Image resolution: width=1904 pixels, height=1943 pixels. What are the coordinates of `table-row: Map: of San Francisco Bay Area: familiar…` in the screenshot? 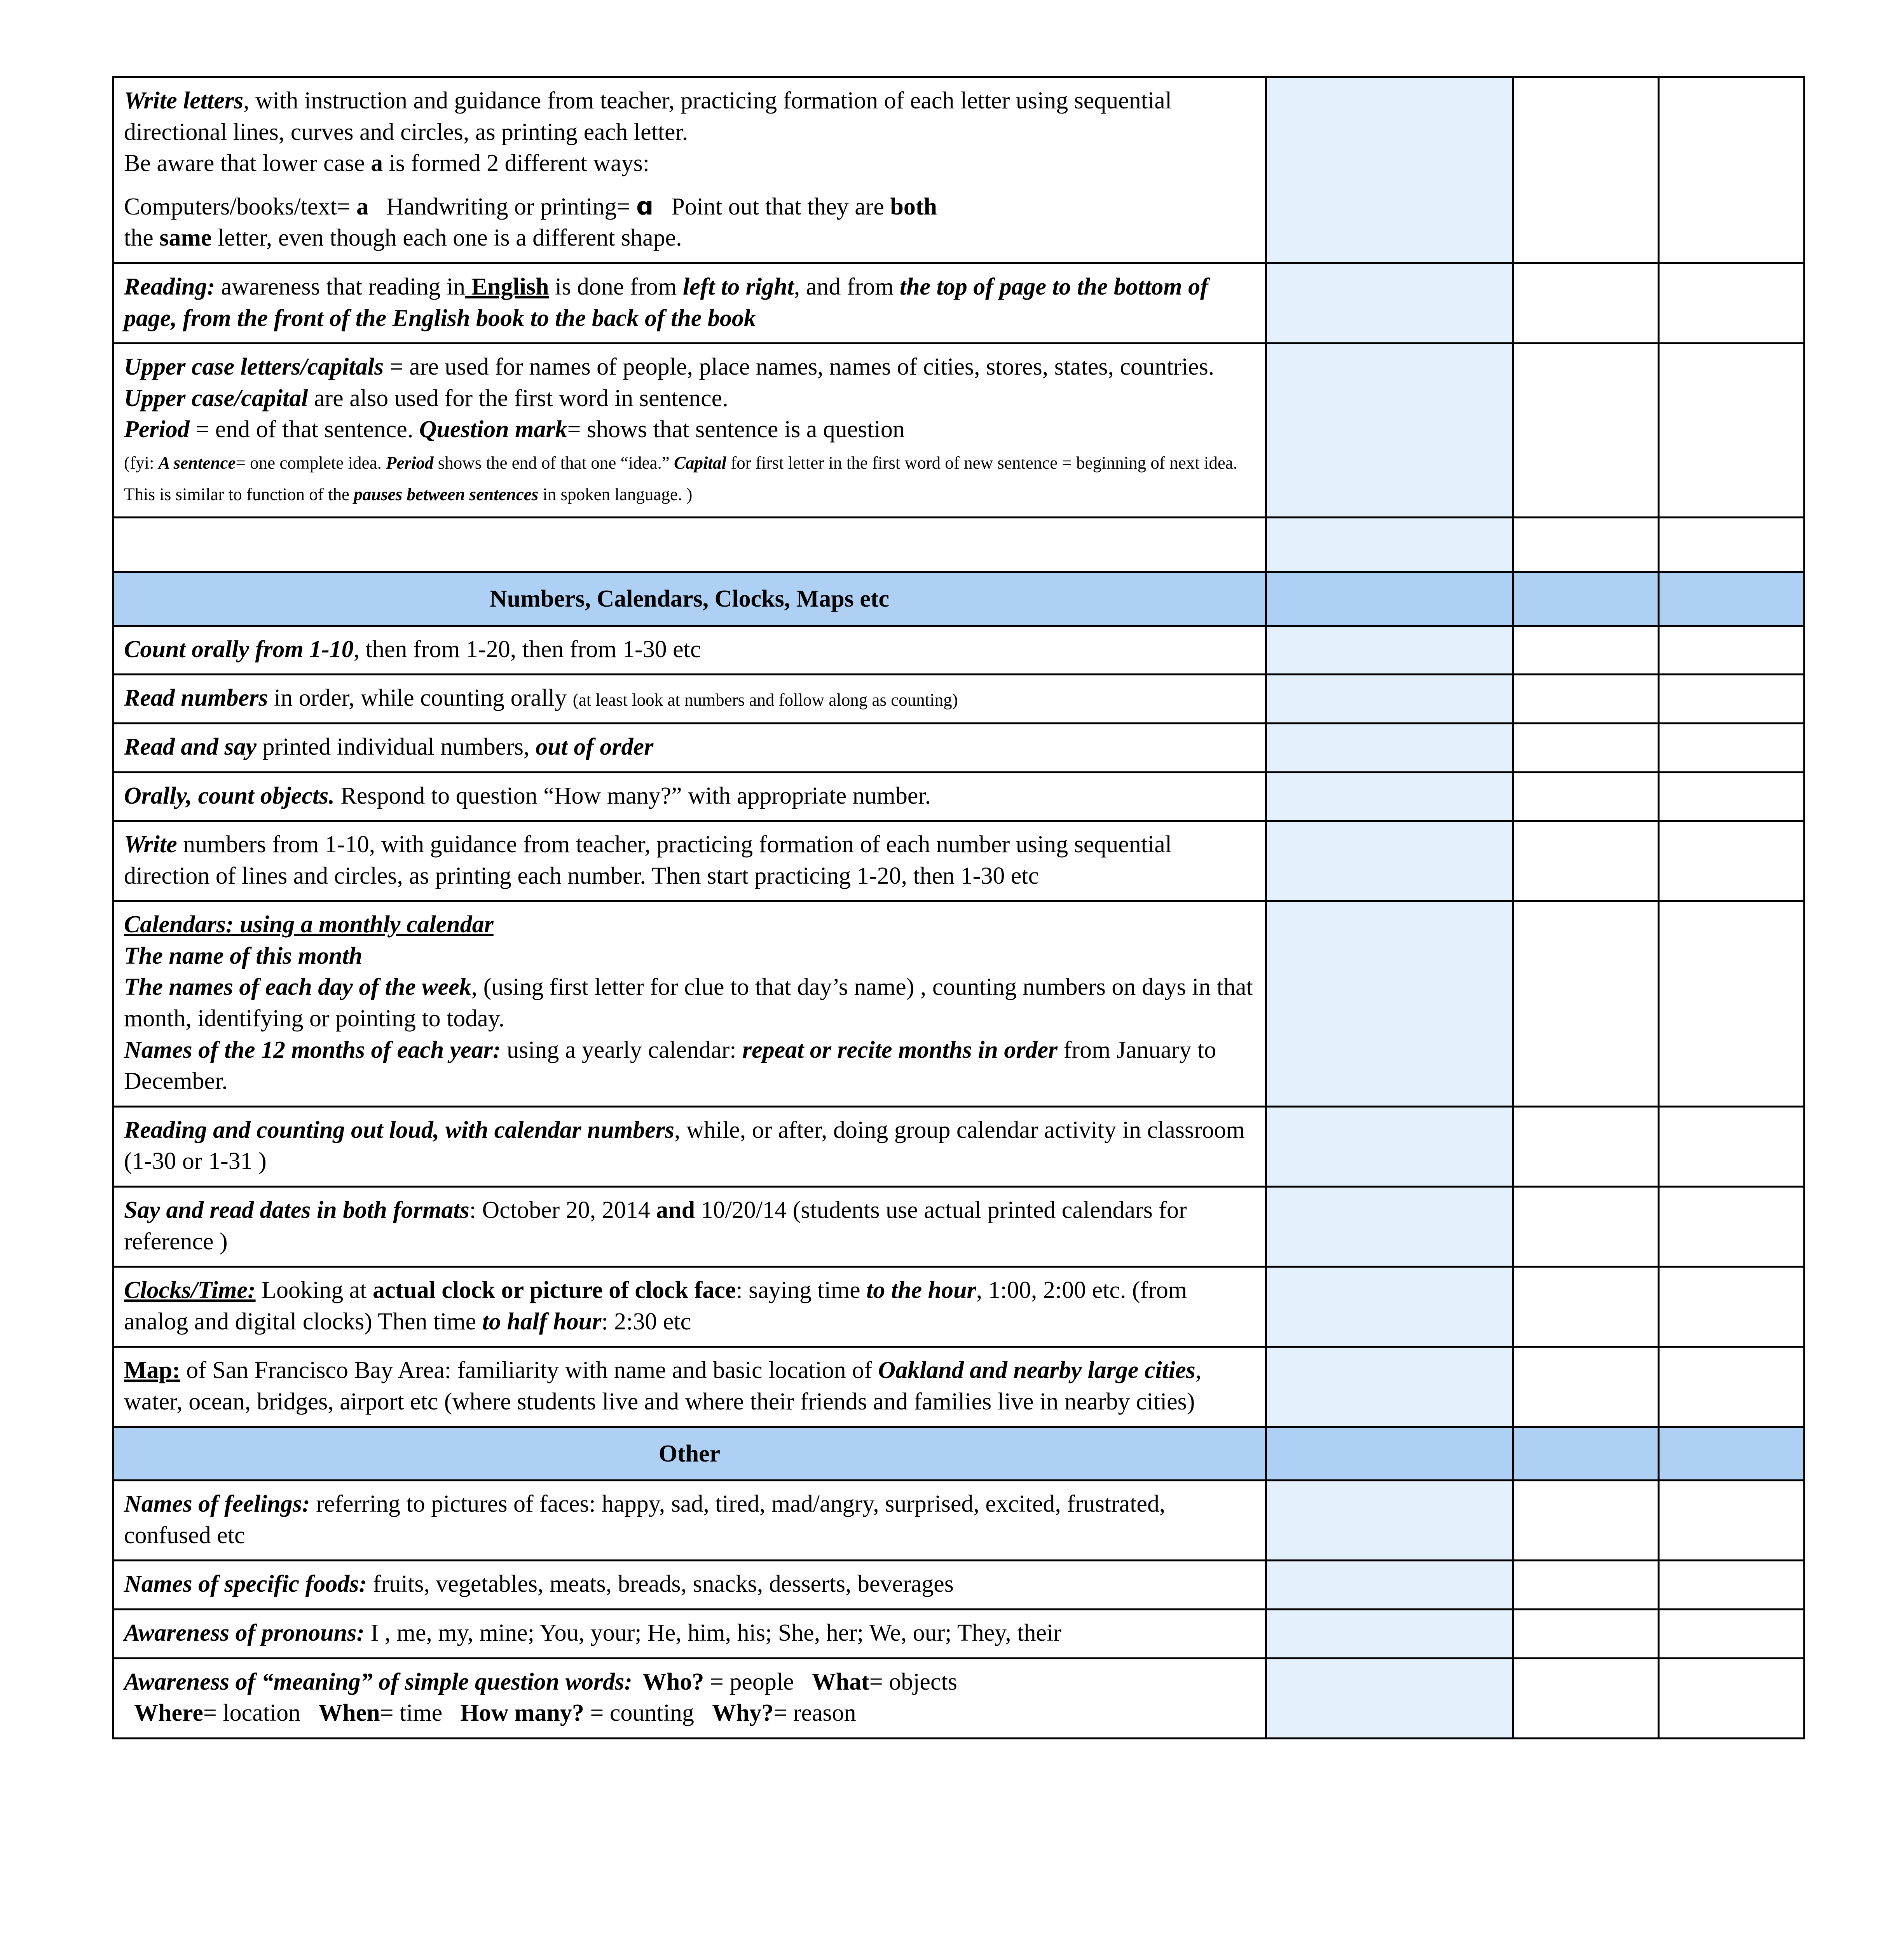 It's located at (958, 1387).